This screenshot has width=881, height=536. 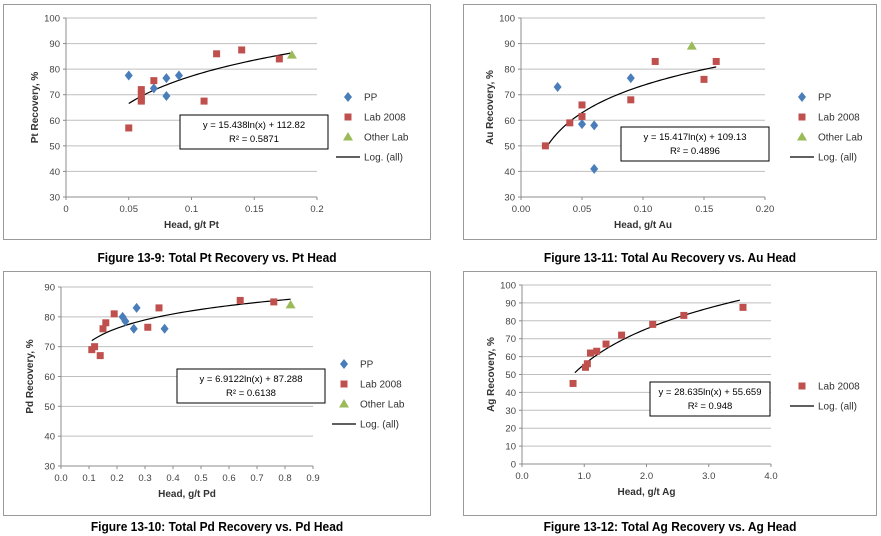 What do you see at coordinates (187, 494) in the screenshot?
I see `x-axis-label: Head, g/t Pd` at bounding box center [187, 494].